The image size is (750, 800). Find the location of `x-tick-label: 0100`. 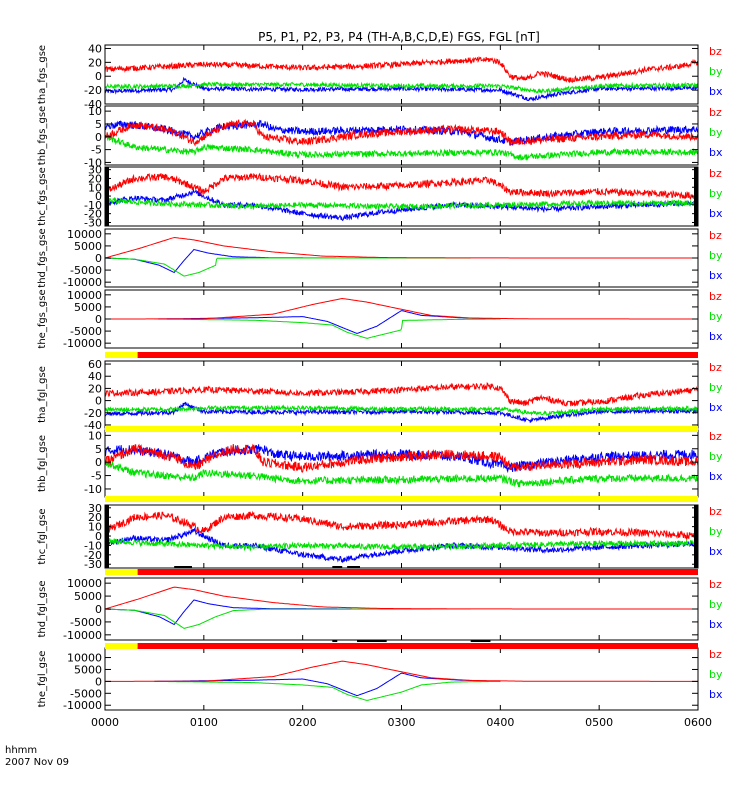

x-tick-label: 0100 is located at coordinates (204, 722).